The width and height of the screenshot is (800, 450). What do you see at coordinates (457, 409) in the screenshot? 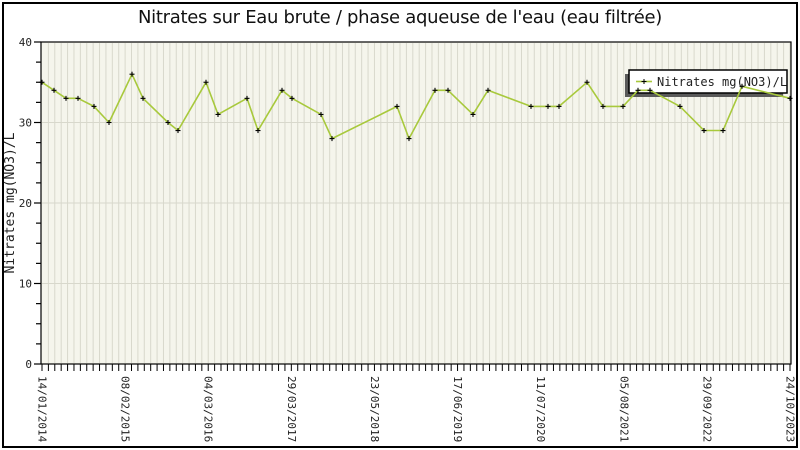
I see `x-tick-label: 17/06/2019` at bounding box center [457, 409].